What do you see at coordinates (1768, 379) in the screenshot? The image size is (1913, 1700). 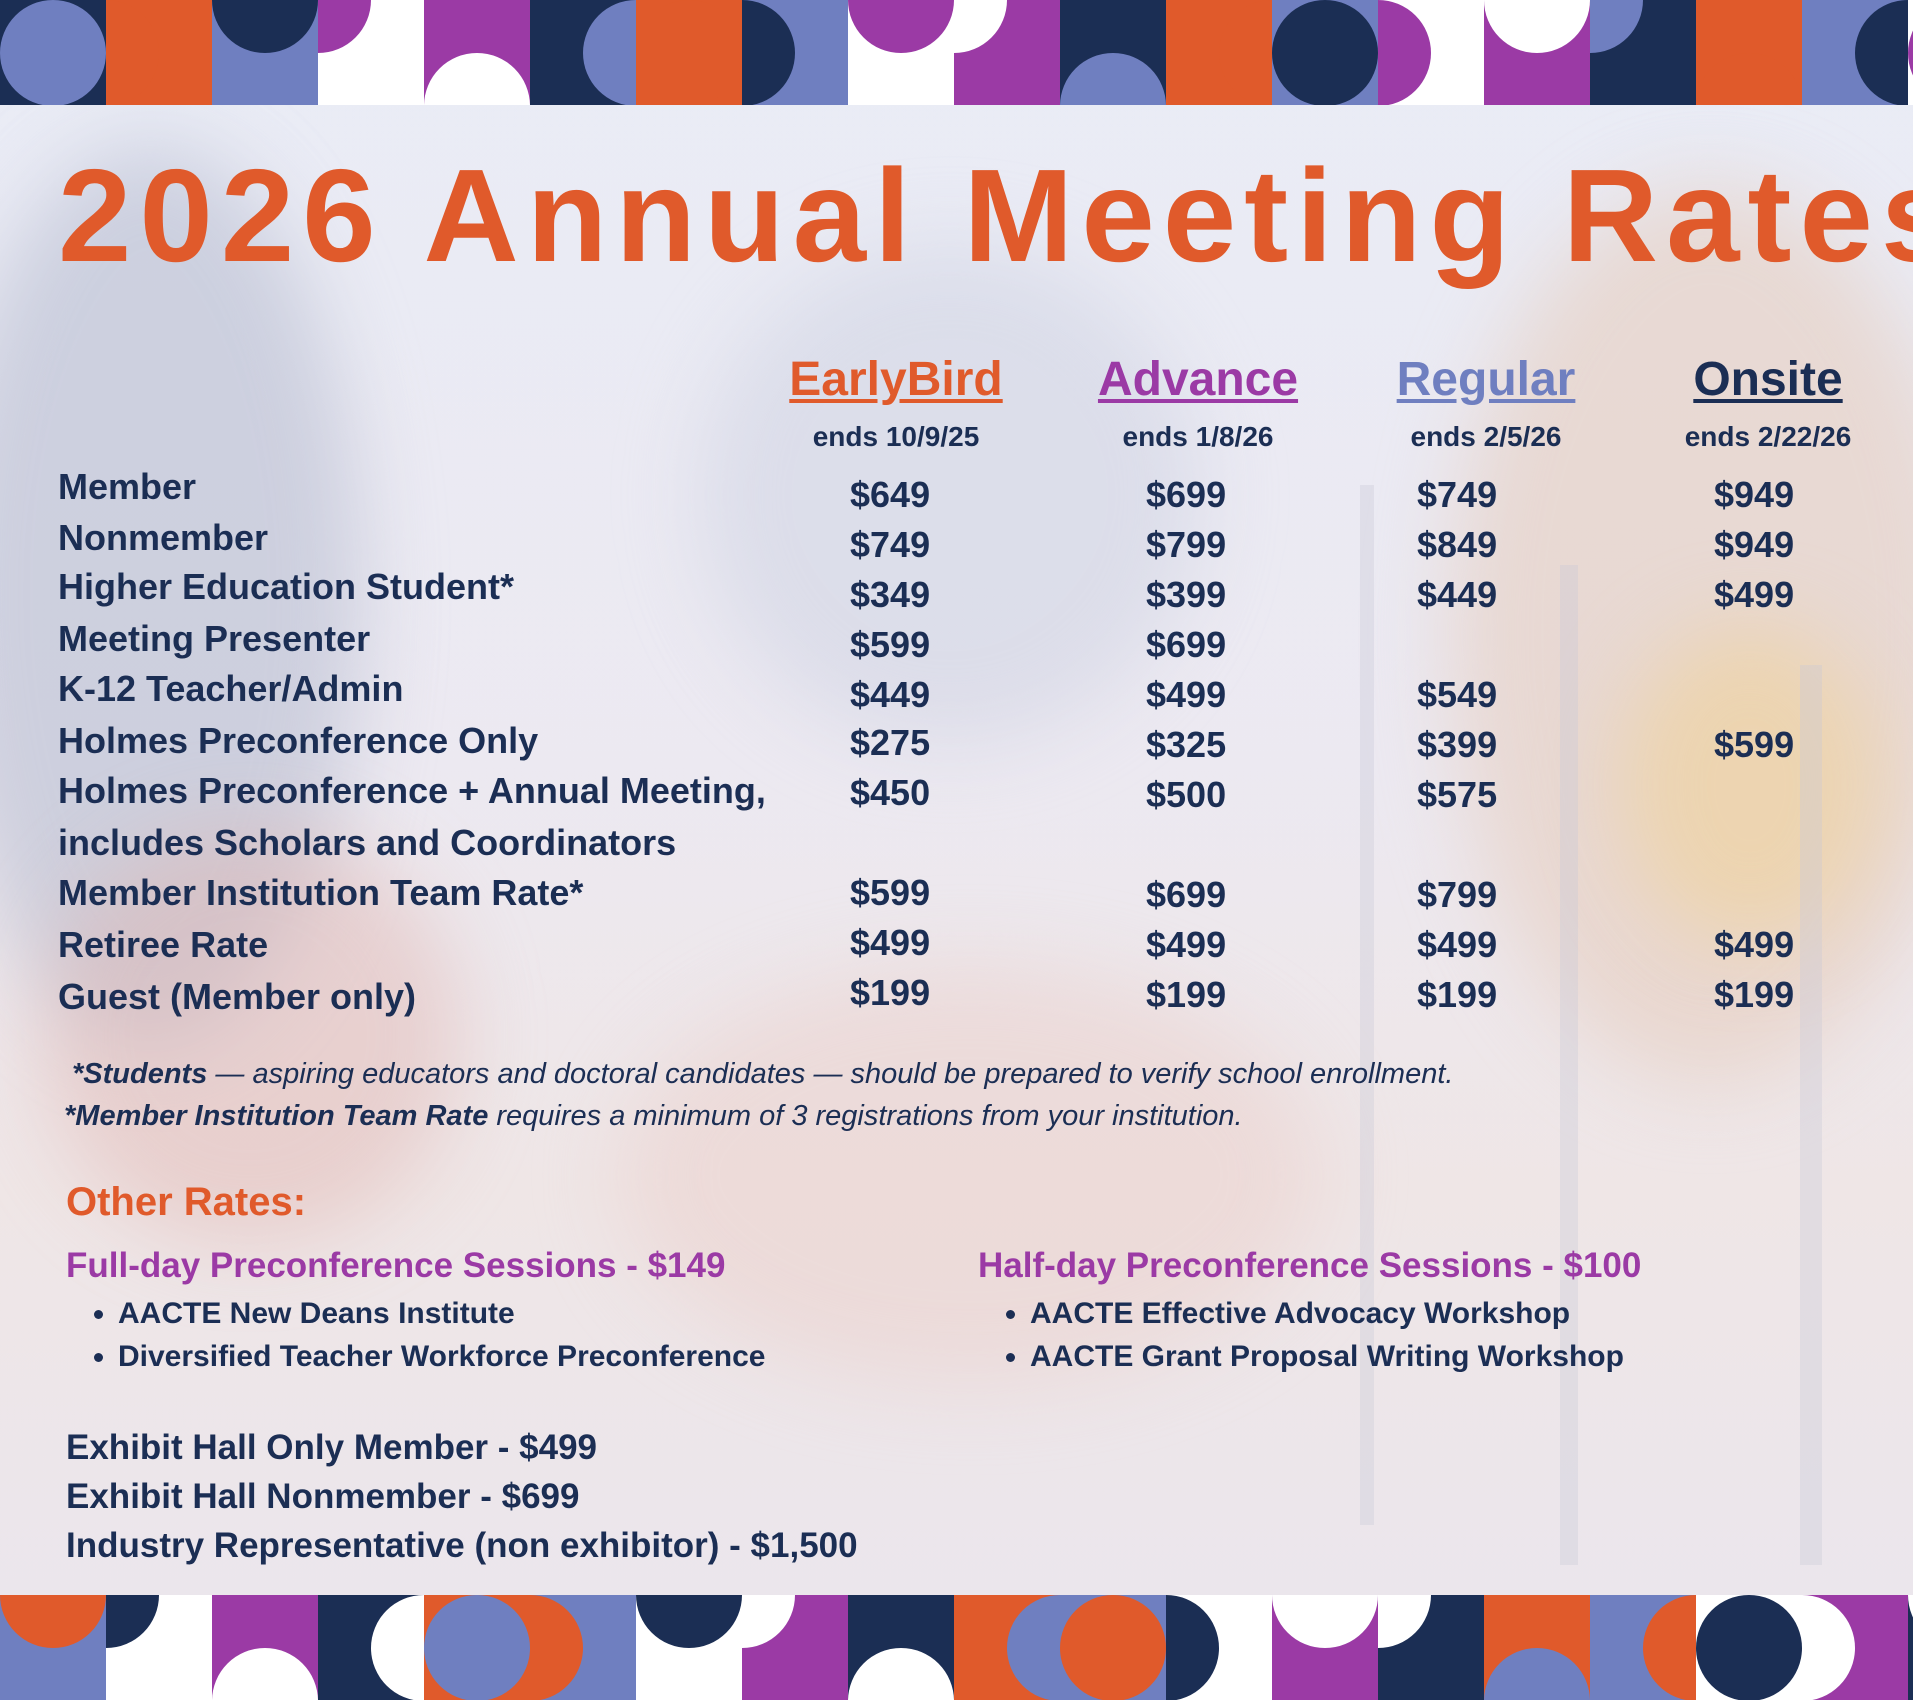 I see `column-name: Onsite` at bounding box center [1768, 379].